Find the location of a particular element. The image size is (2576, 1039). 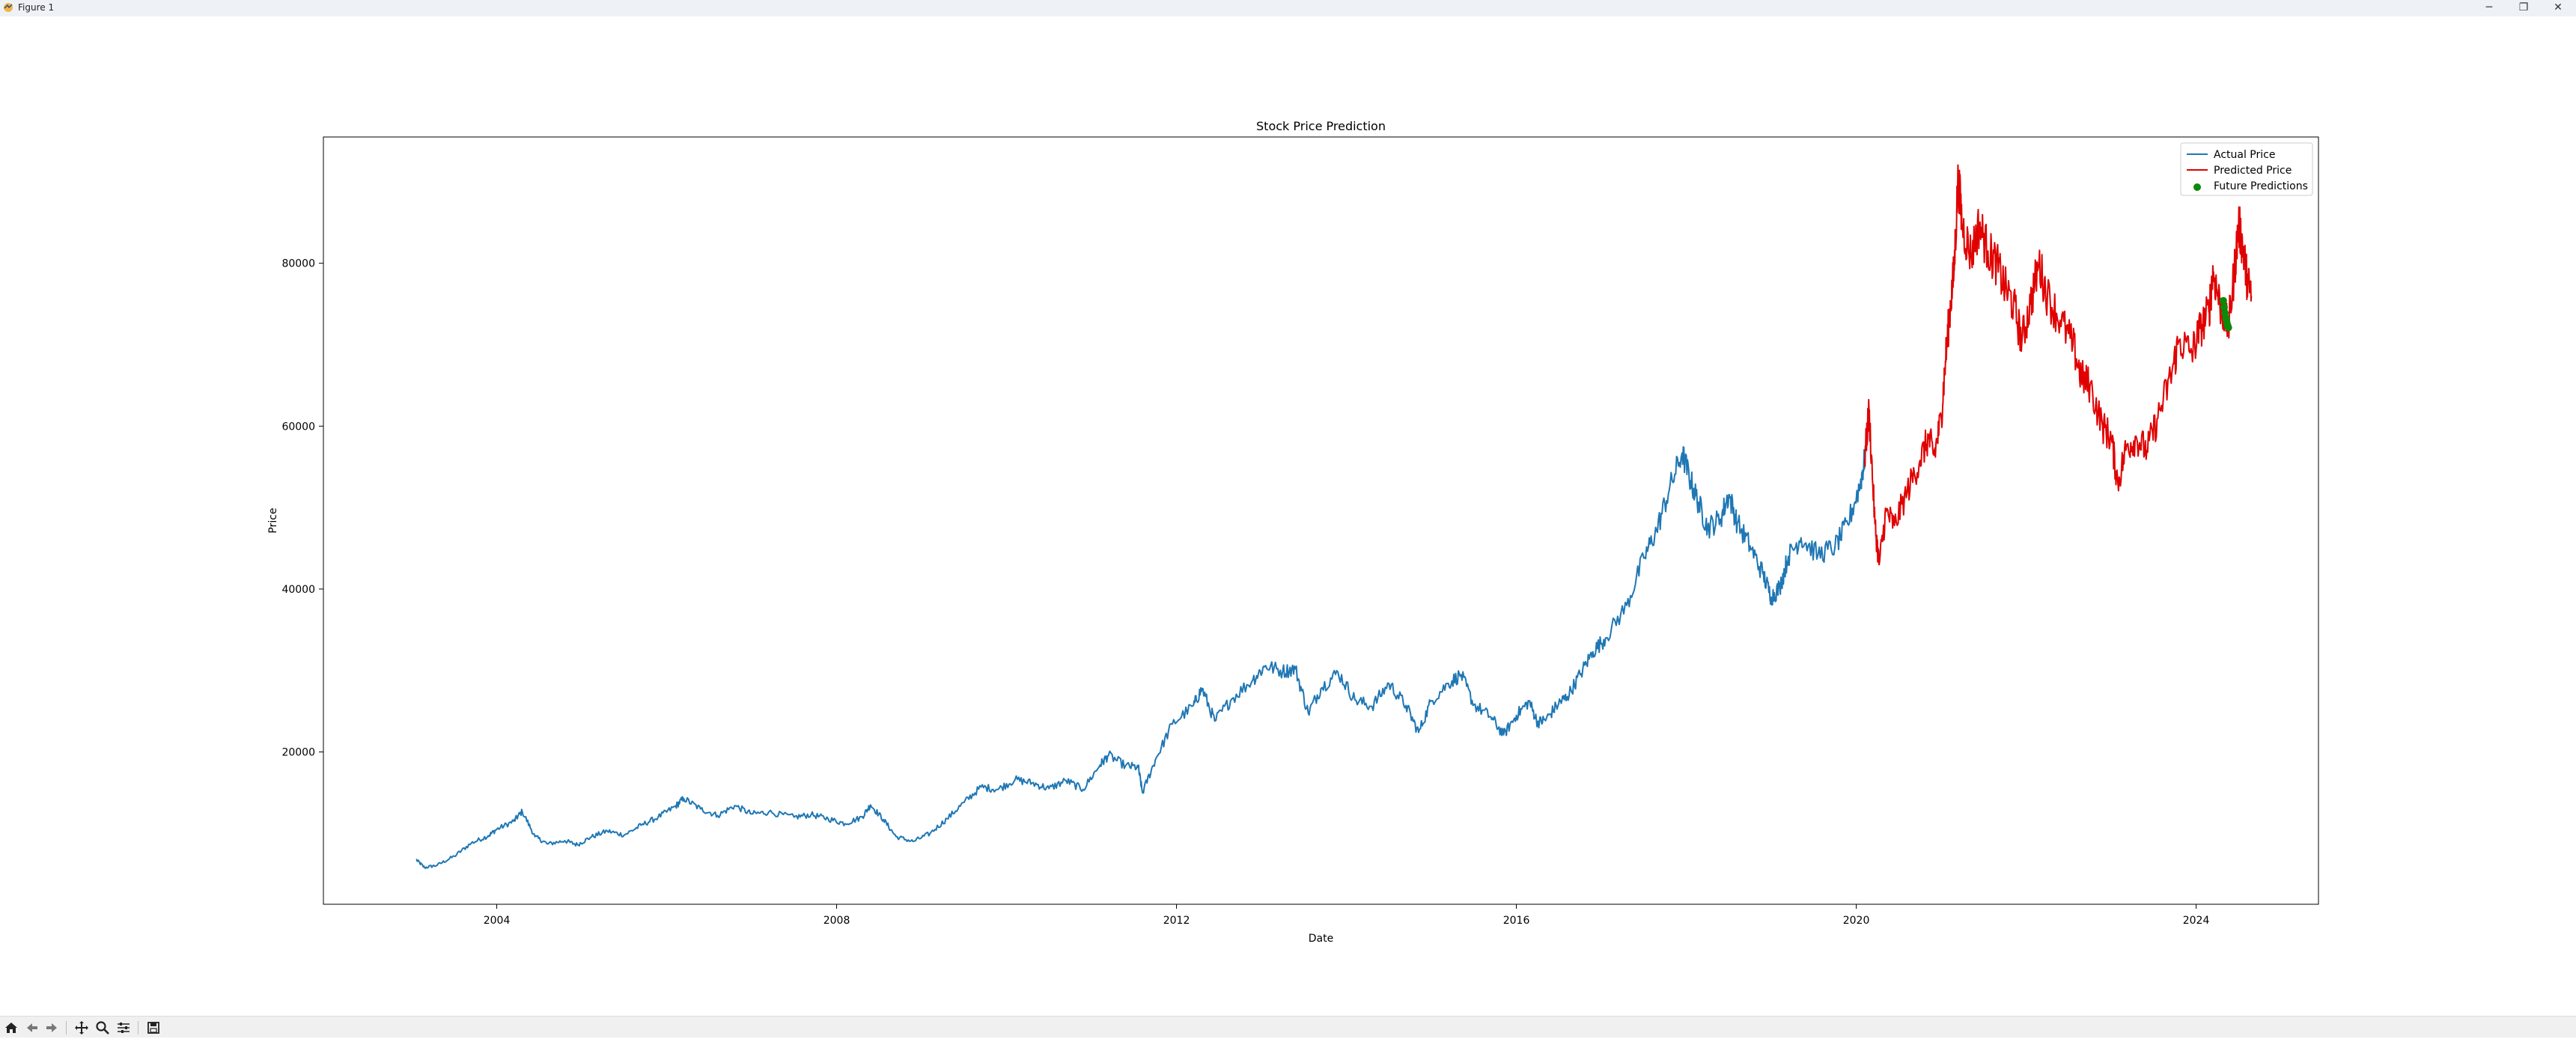

x-tick-label-5: 2024 is located at coordinates (2196, 921).